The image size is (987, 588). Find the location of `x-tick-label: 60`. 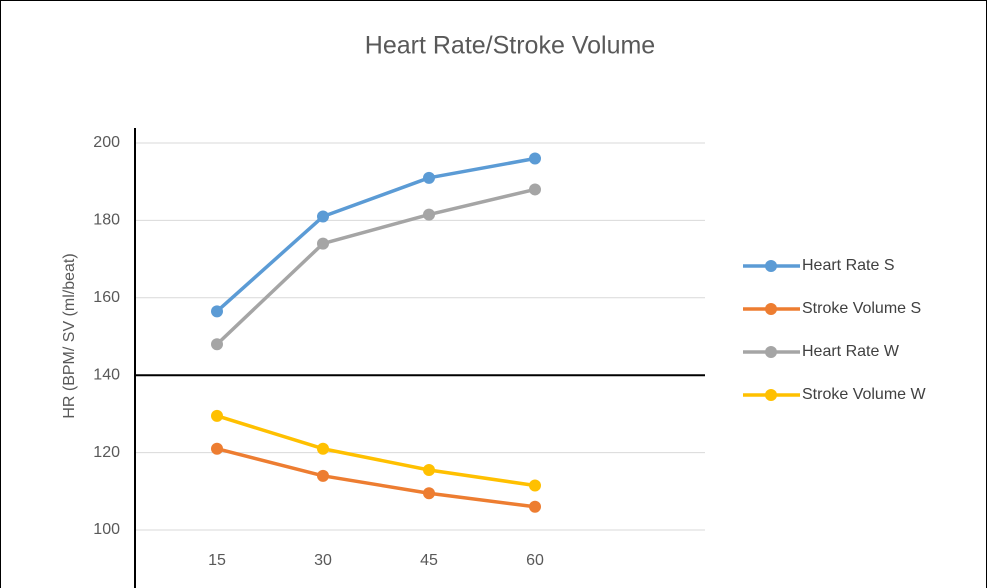

x-tick-label: 60 is located at coordinates (535, 560).